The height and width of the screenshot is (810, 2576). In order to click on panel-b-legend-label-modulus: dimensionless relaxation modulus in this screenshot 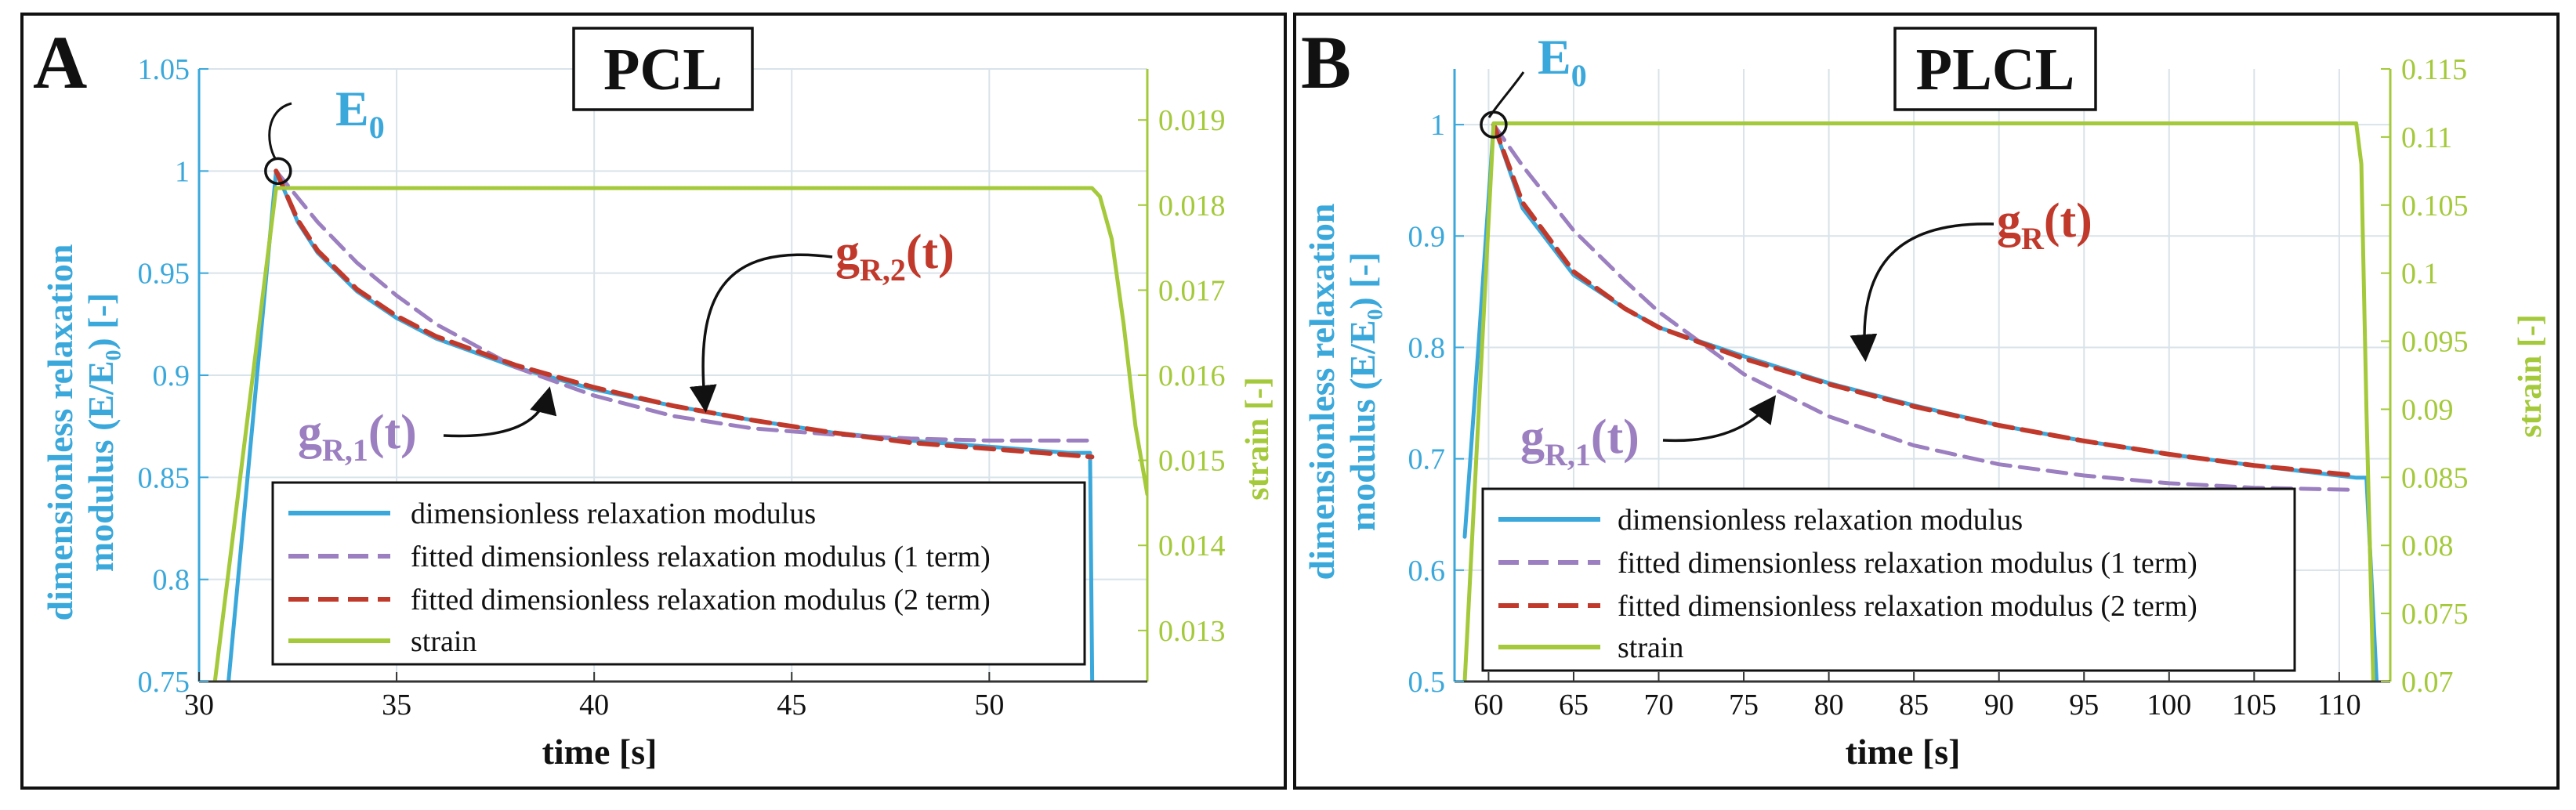, I will do `click(1820, 521)`.